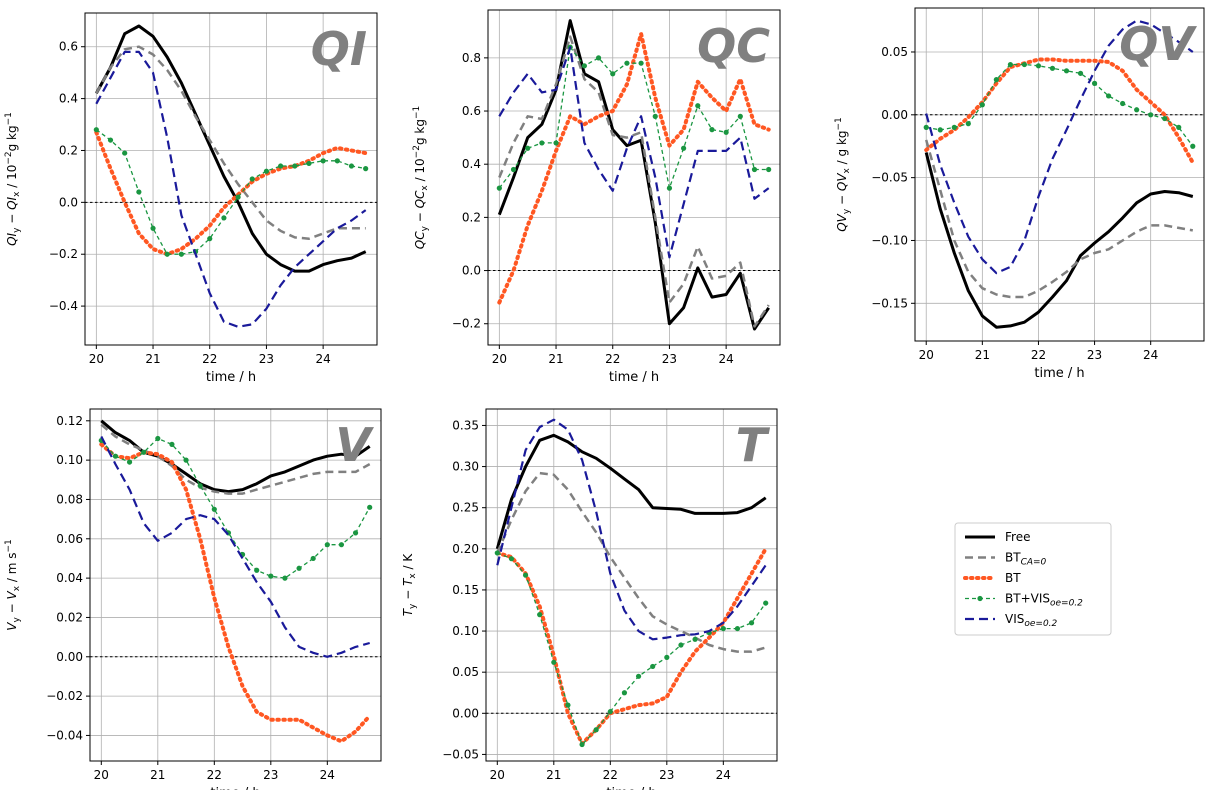  What do you see at coordinates (270, 775) in the screenshot?
I see `v-xtick-label: 23` at bounding box center [270, 775].